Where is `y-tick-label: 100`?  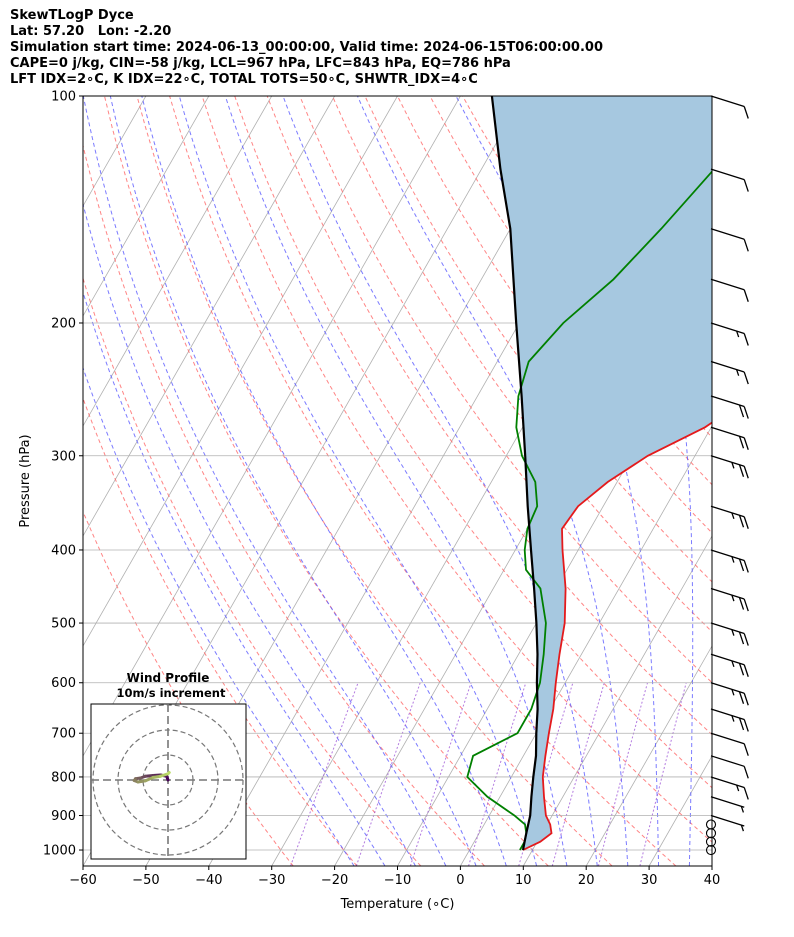 y-tick-label: 100 is located at coordinates (63, 97).